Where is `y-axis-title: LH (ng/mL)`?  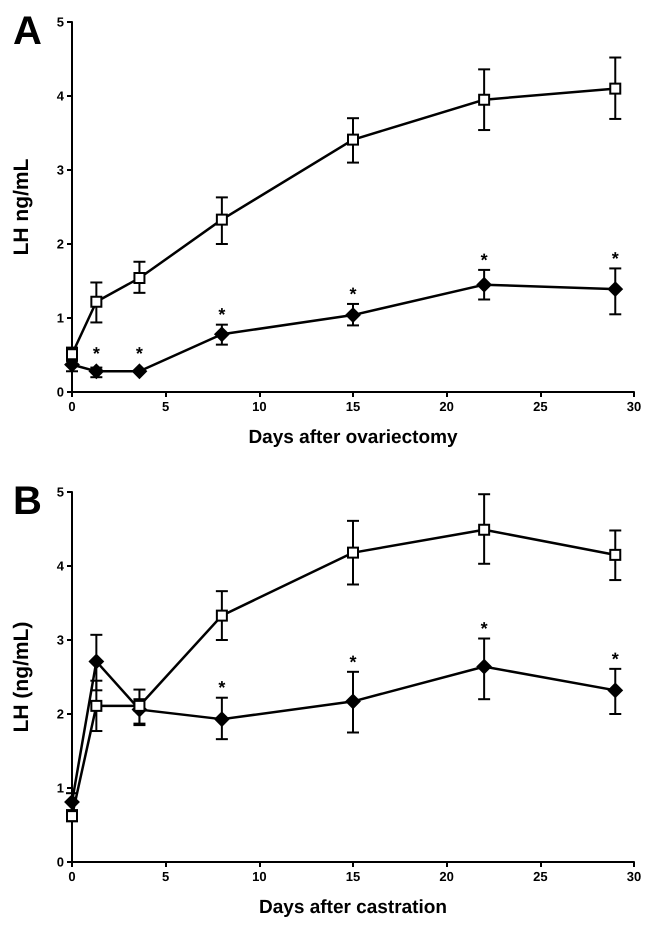 y-axis-title: LH (ng/mL) is located at coordinates (21, 677).